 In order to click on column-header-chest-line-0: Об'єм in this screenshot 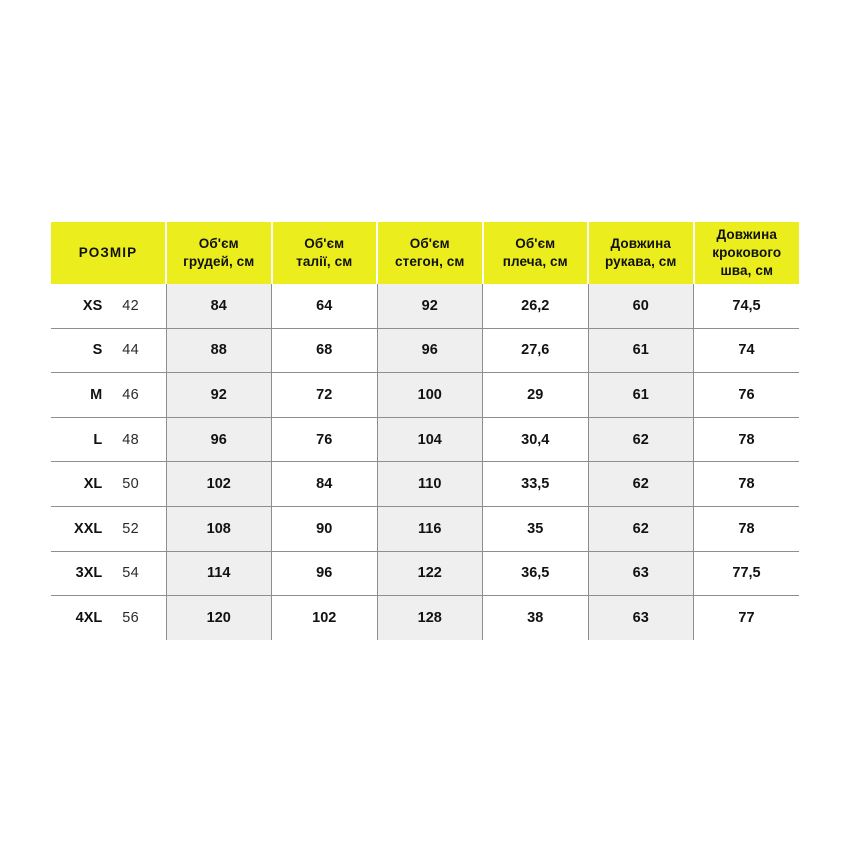, I will do `click(218, 244)`.